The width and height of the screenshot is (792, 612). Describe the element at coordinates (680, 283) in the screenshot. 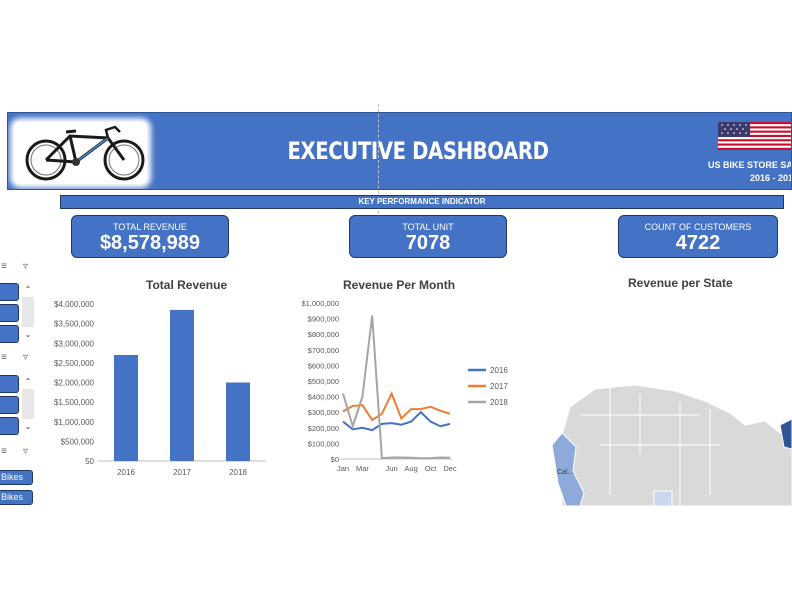

I see `revenue-per-state-title: Revenue per State` at that location.